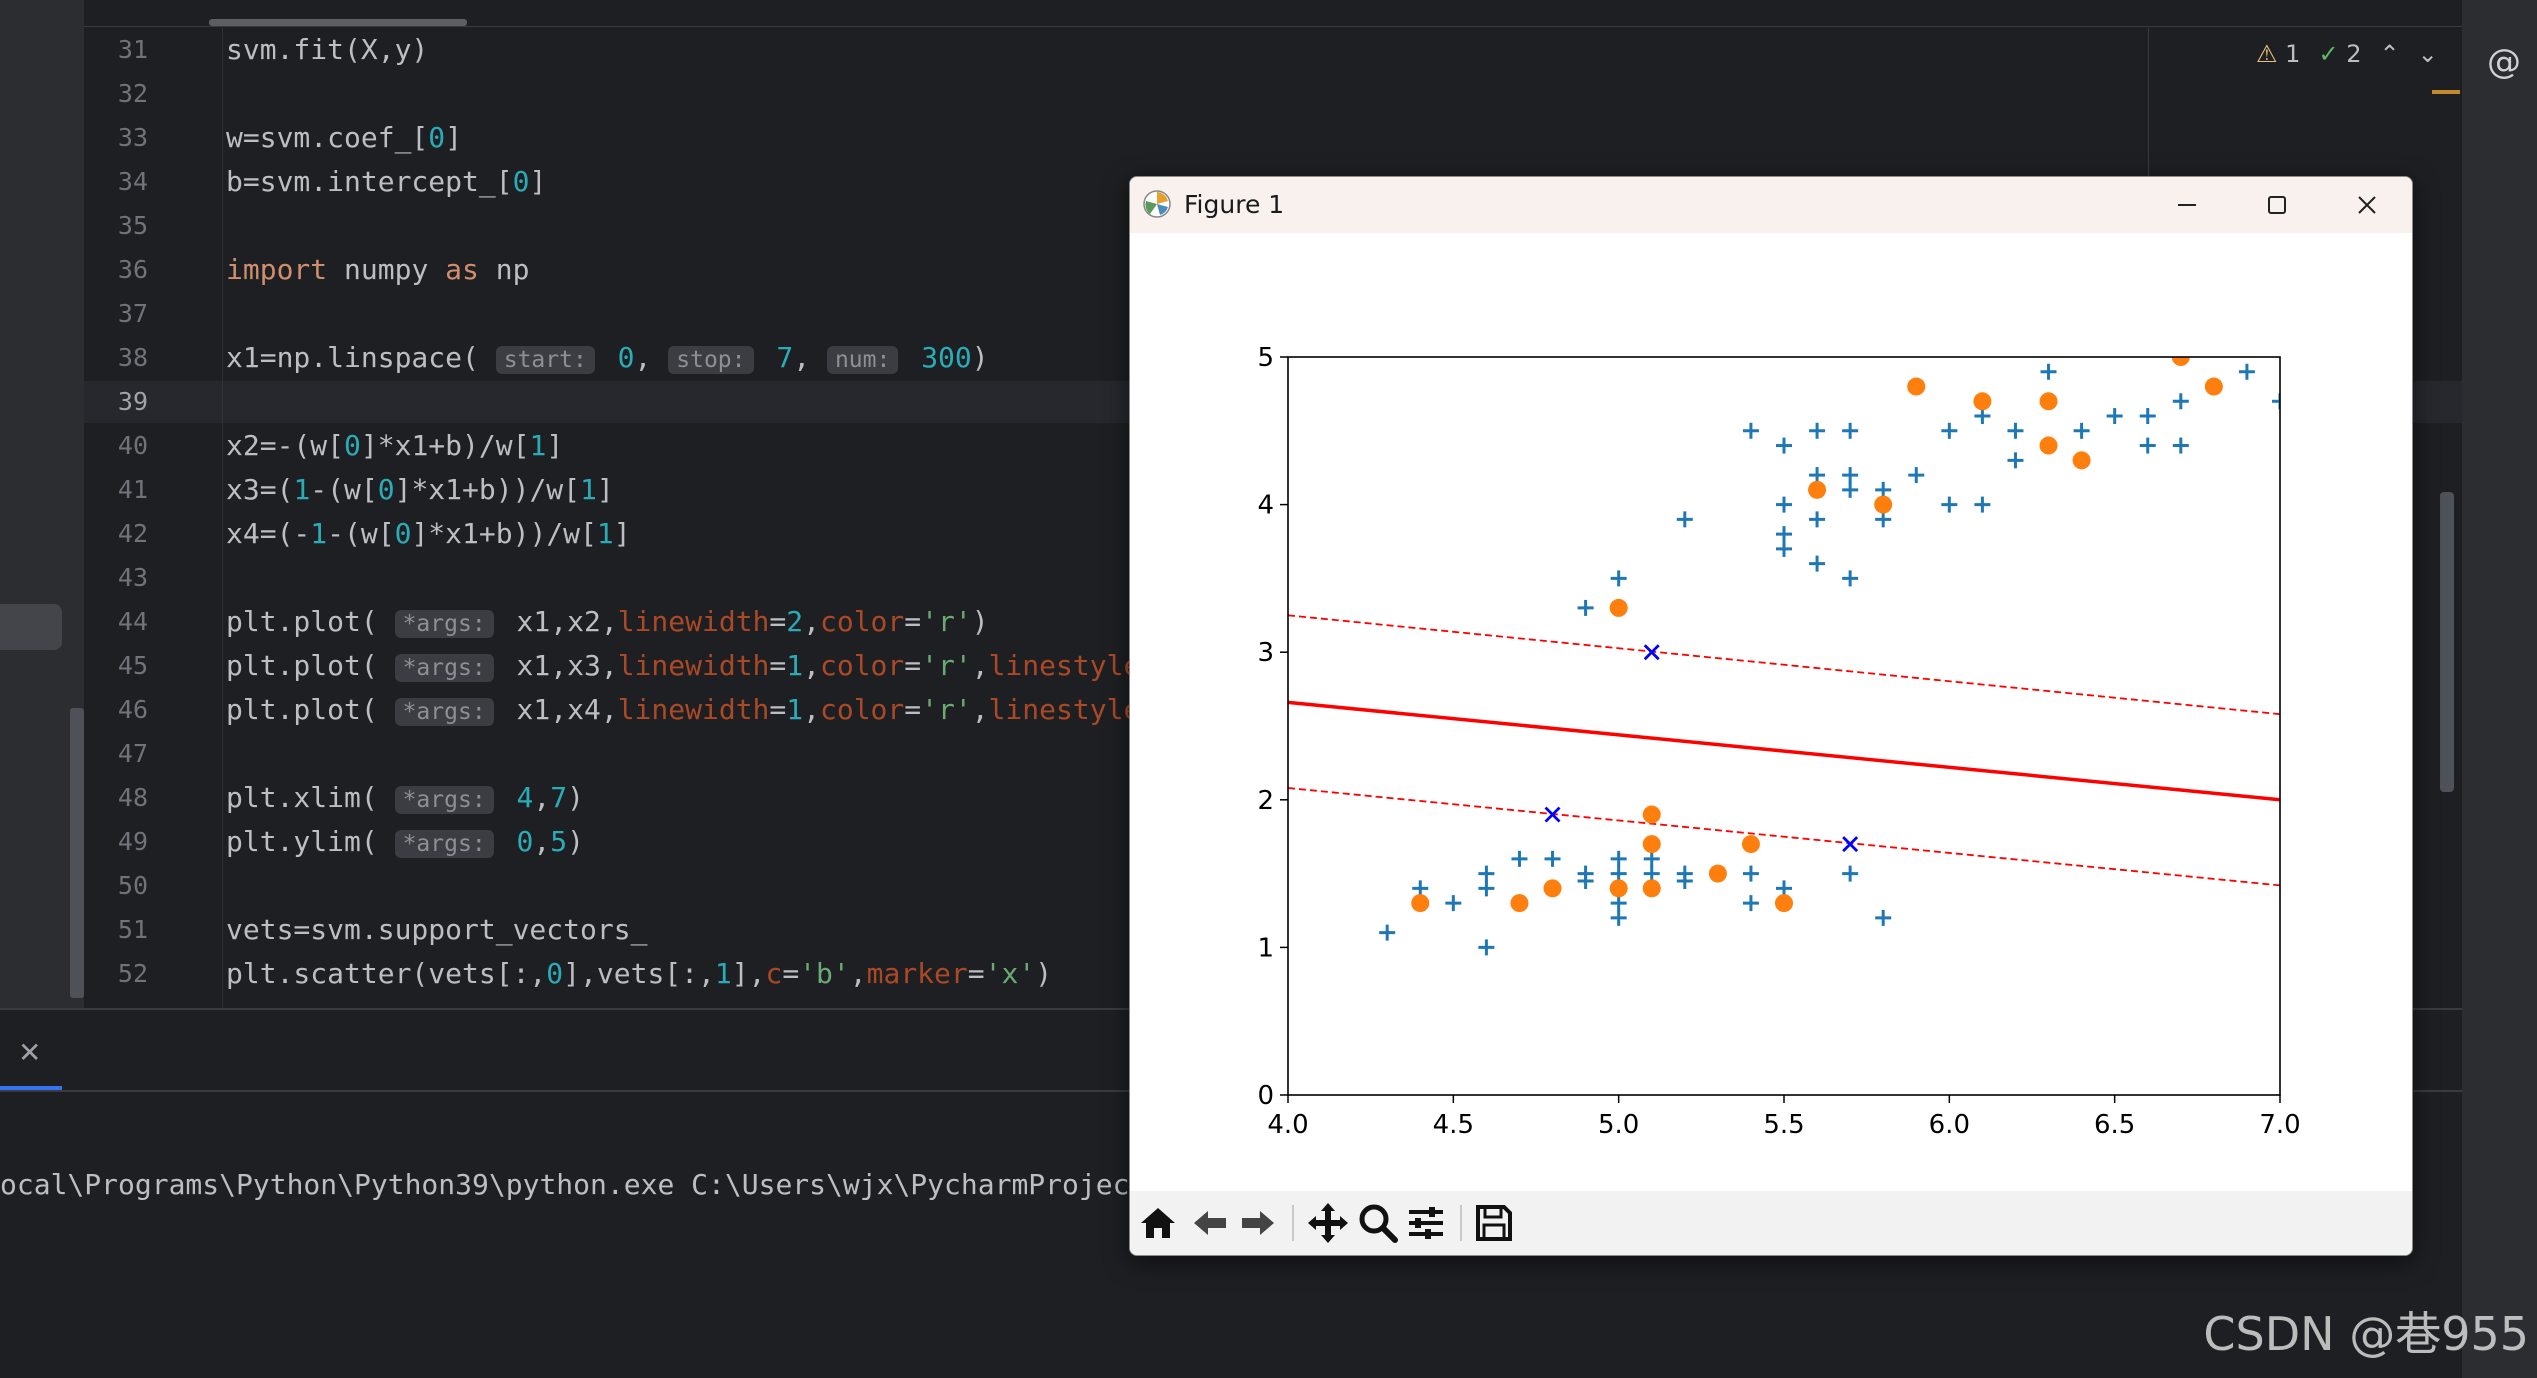 Image resolution: width=2537 pixels, height=1378 pixels. Describe the element at coordinates (30, 1052) in the screenshot. I see `close-icon: ✕` at that location.